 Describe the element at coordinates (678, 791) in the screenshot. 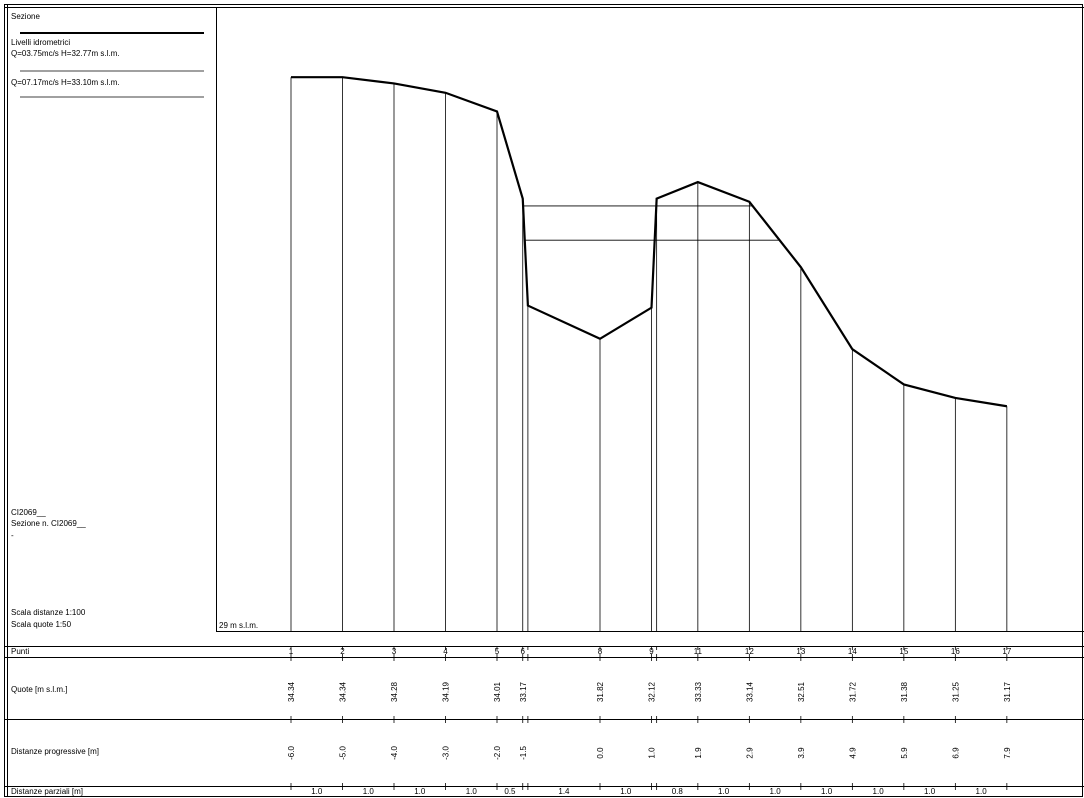

I see `partial-distance-label: 0.8` at that location.